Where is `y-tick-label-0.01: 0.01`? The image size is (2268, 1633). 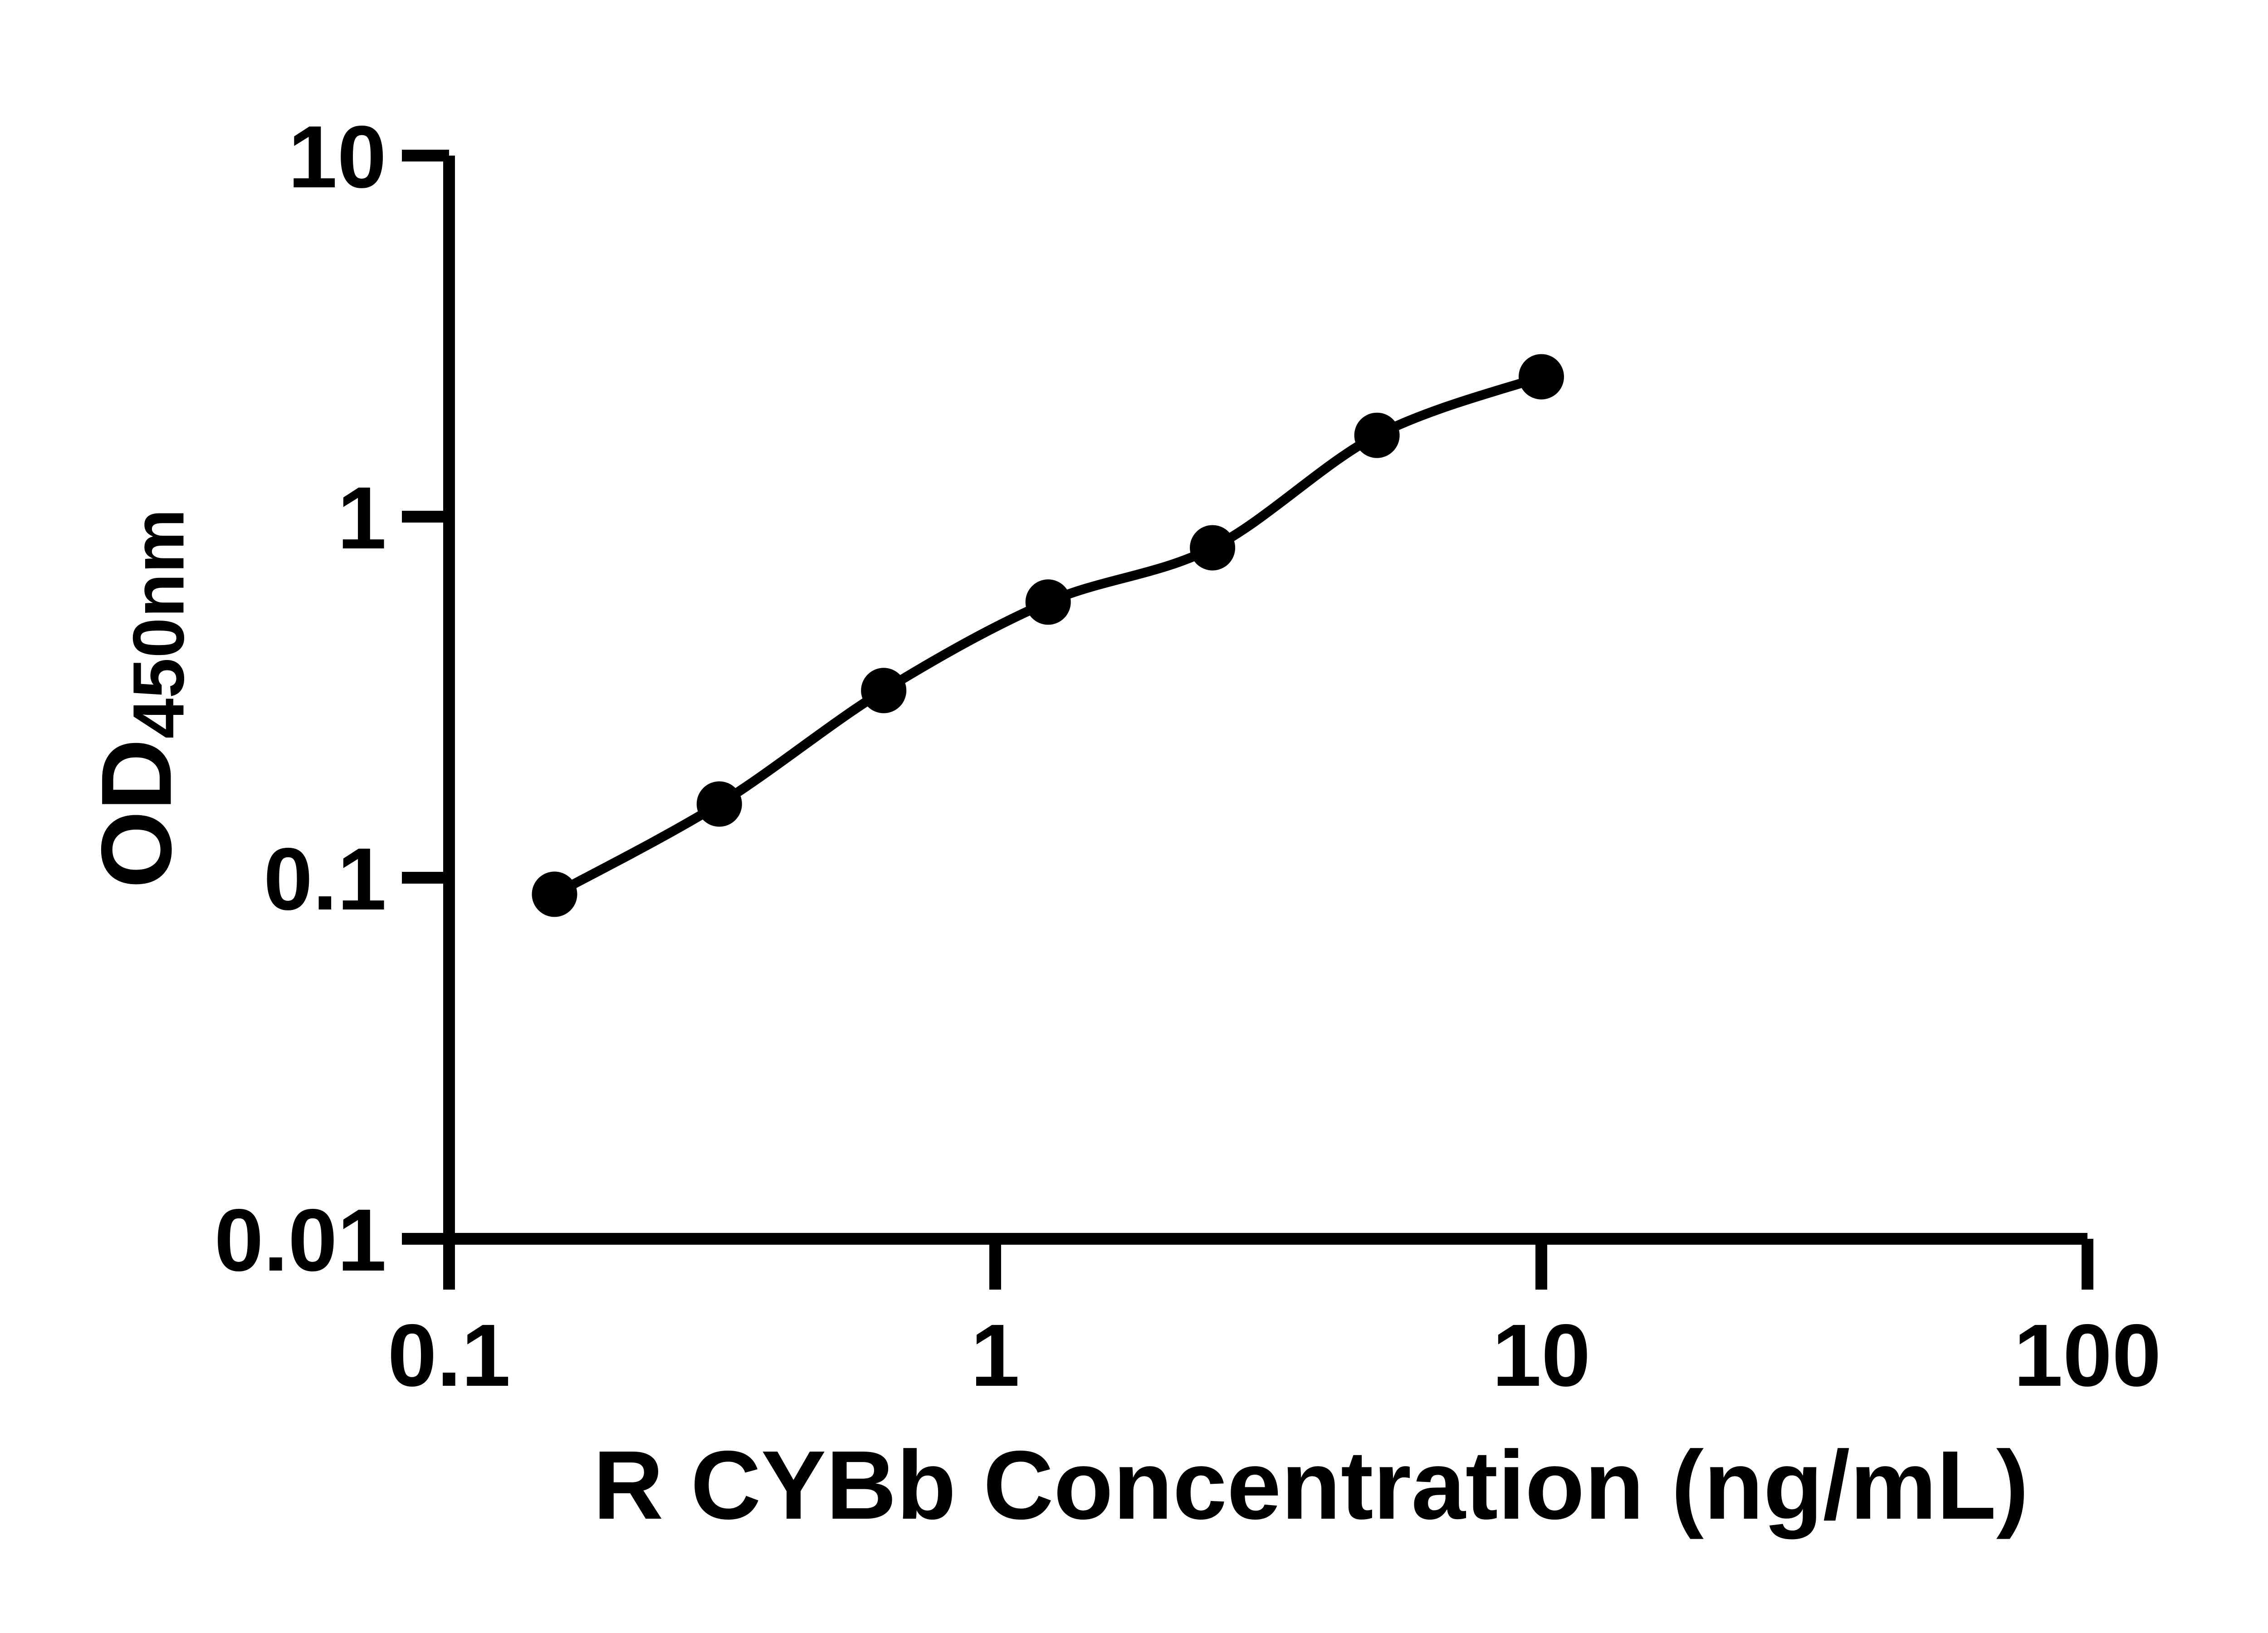
y-tick-label-0.01: 0.01 is located at coordinates (300, 1240).